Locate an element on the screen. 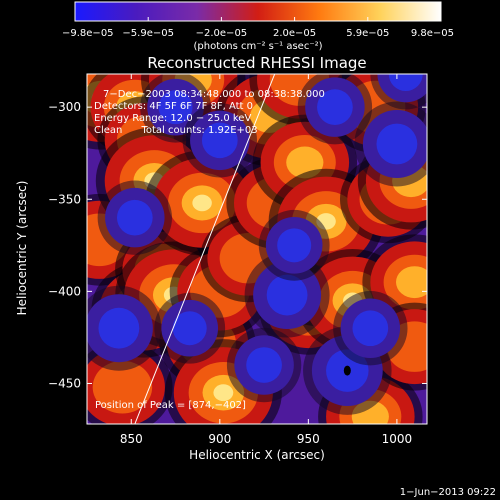 The width and height of the screenshot is (500, 500). annotation-energy-range: Energy Range: 12.0 − 25.0 keV is located at coordinates (172, 118).